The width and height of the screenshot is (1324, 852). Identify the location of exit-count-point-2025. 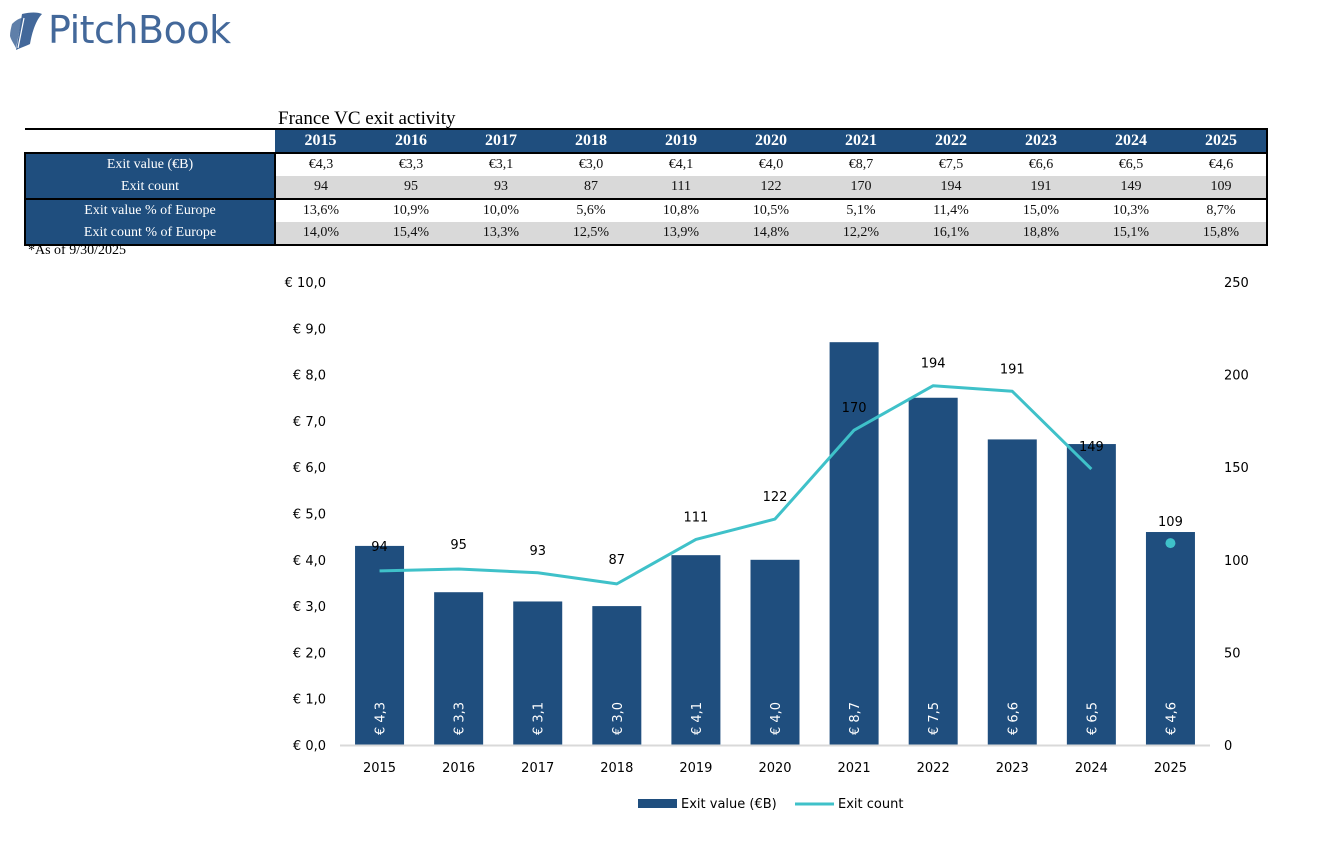
(1170, 543).